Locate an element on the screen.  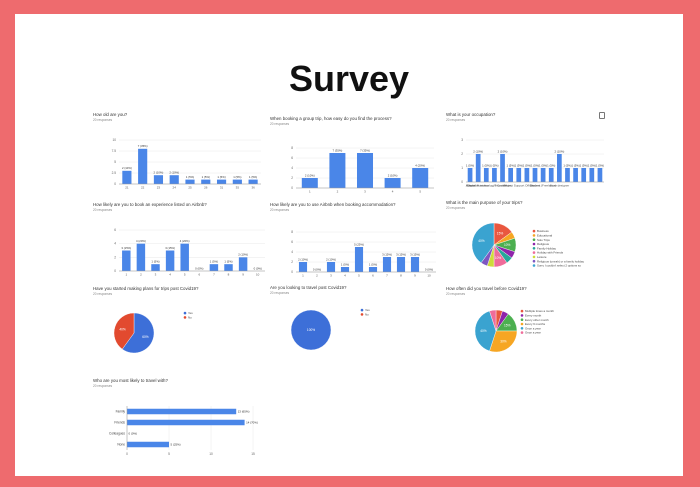
x-tick-label: 0 is located at coordinates (127, 454).